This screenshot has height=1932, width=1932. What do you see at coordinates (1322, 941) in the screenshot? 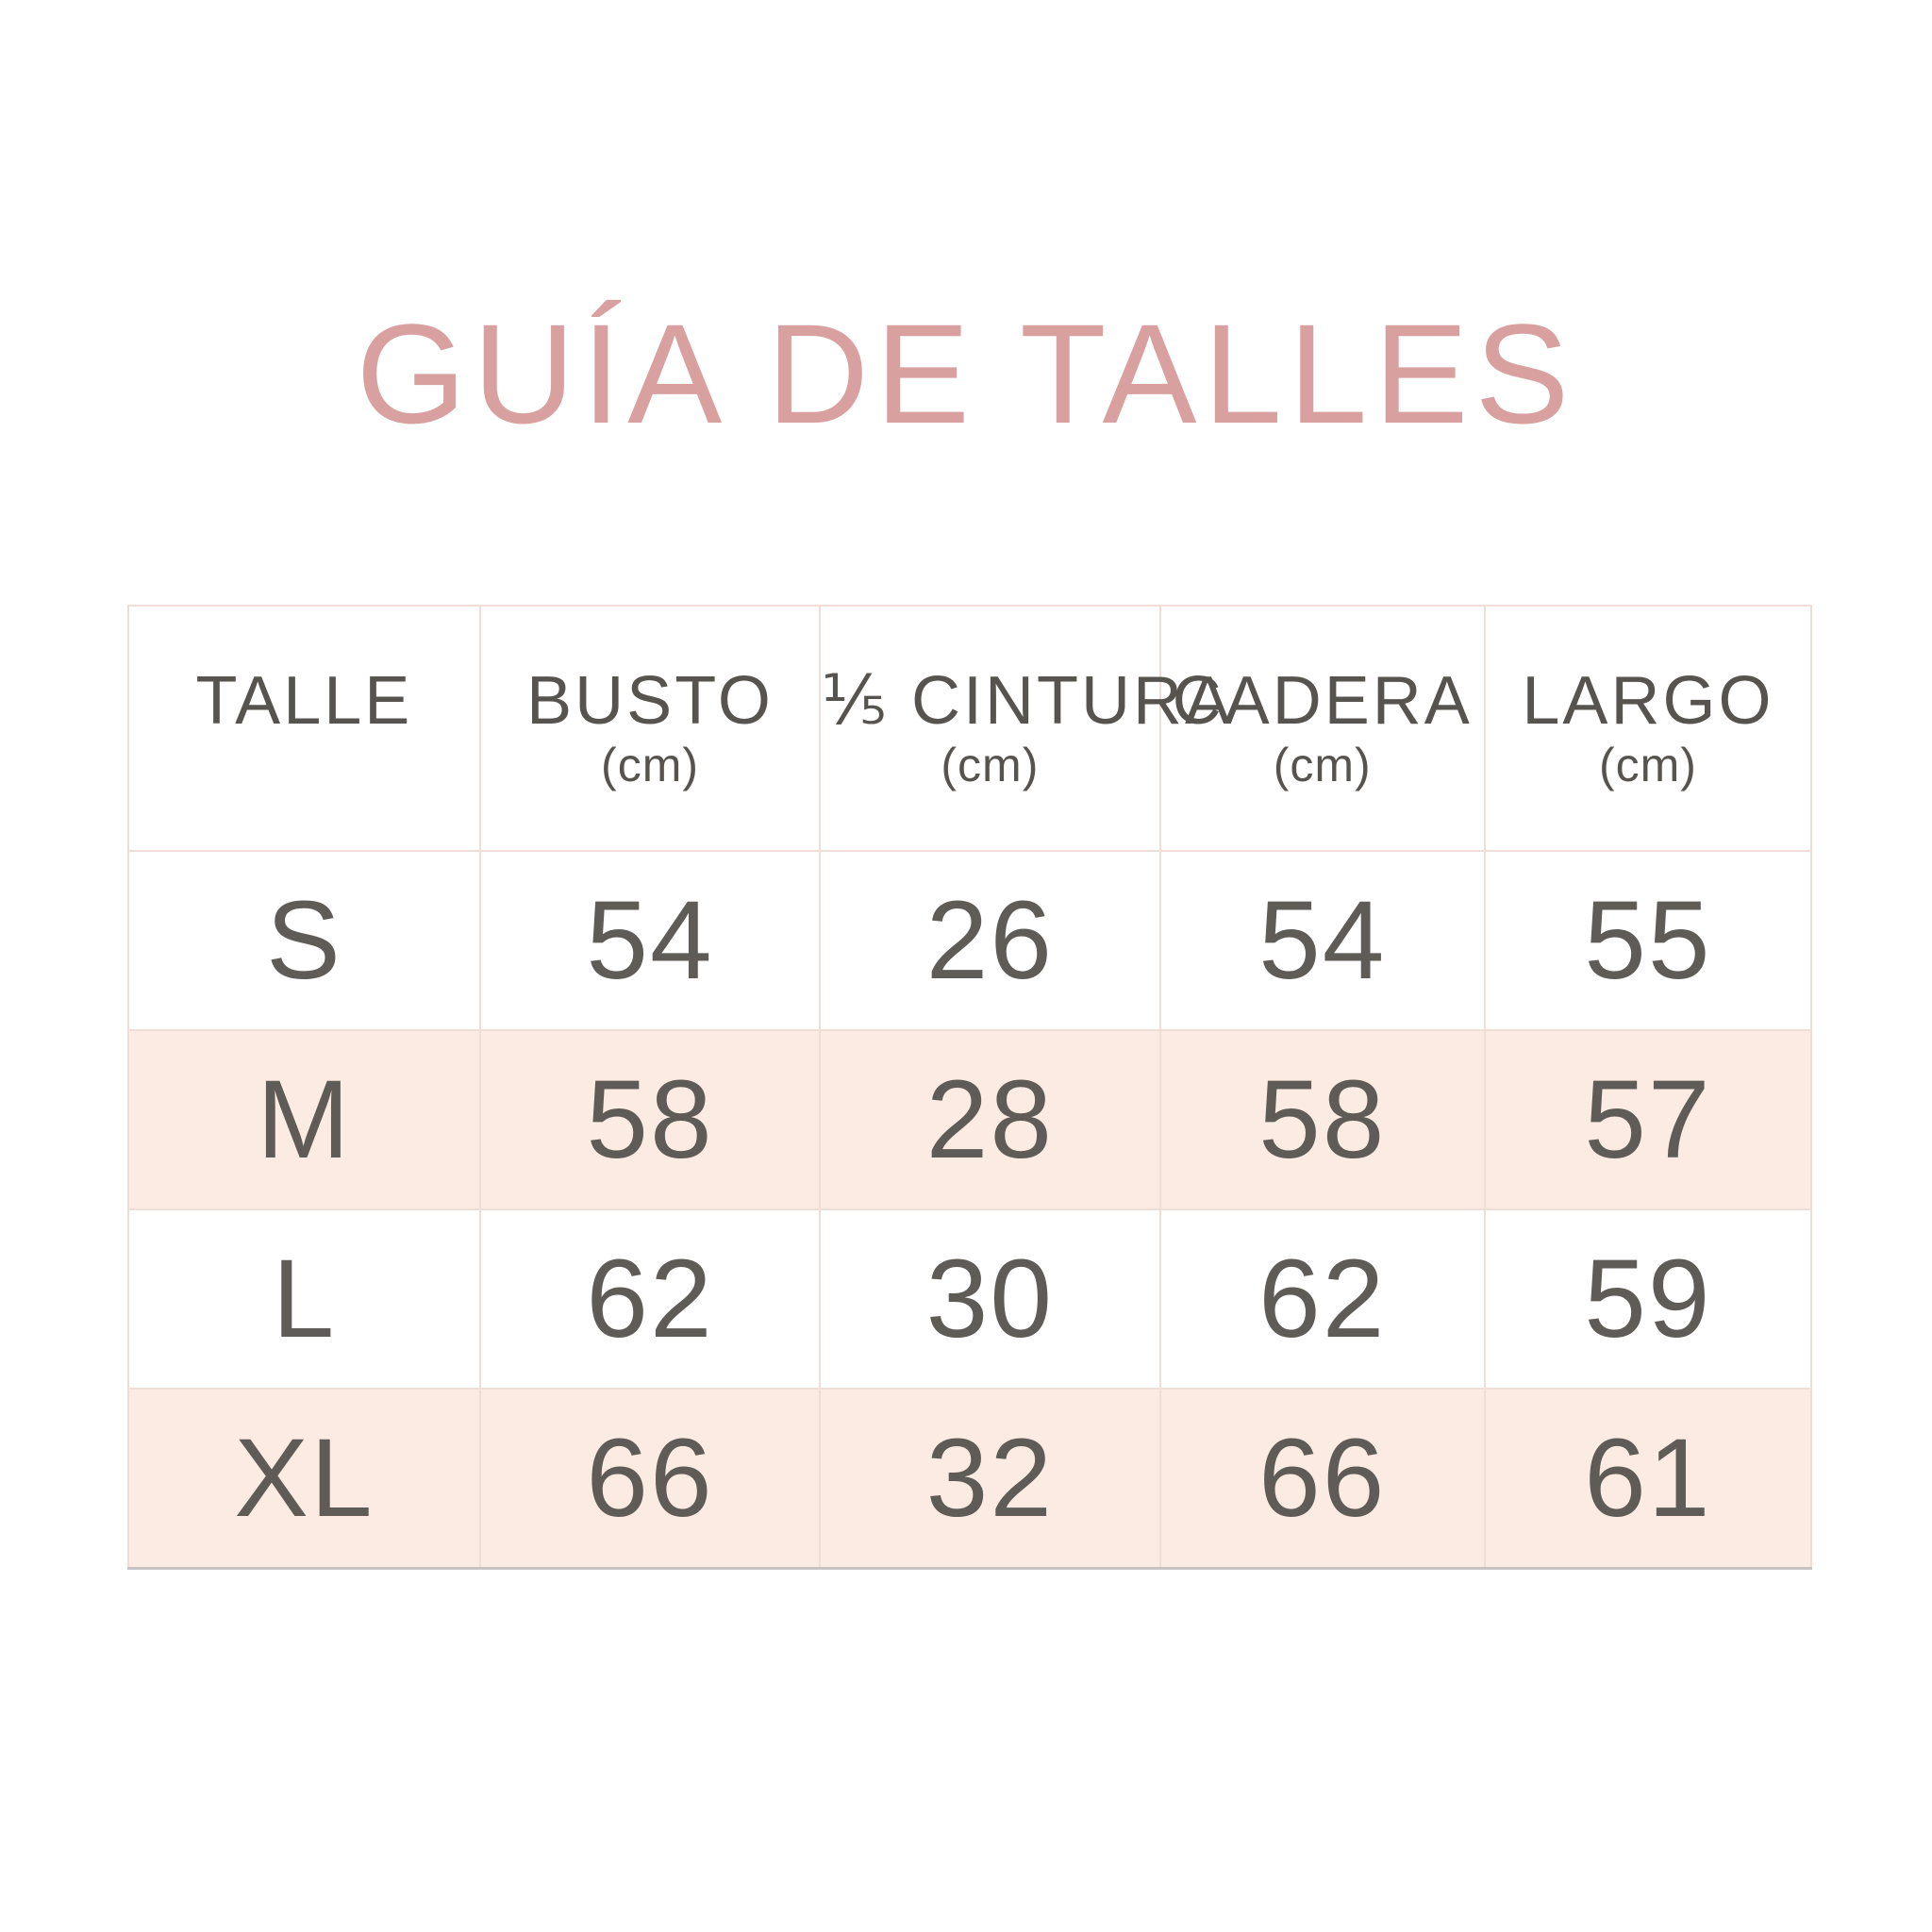
I see `cell-s-cadera: 54` at bounding box center [1322, 941].